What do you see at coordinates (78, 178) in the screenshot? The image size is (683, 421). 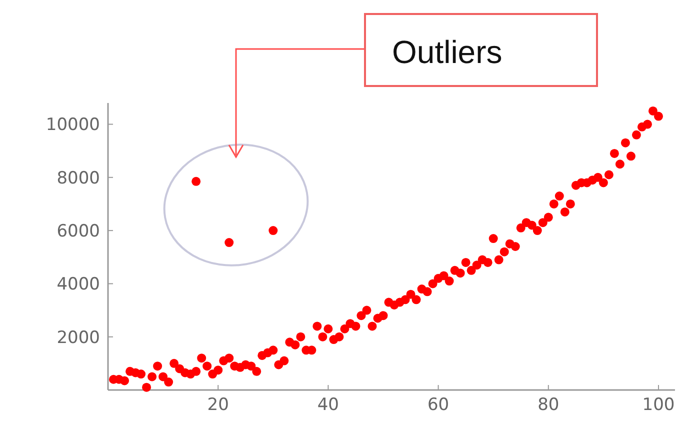 I see `y-tick-label: 8000` at bounding box center [78, 178].